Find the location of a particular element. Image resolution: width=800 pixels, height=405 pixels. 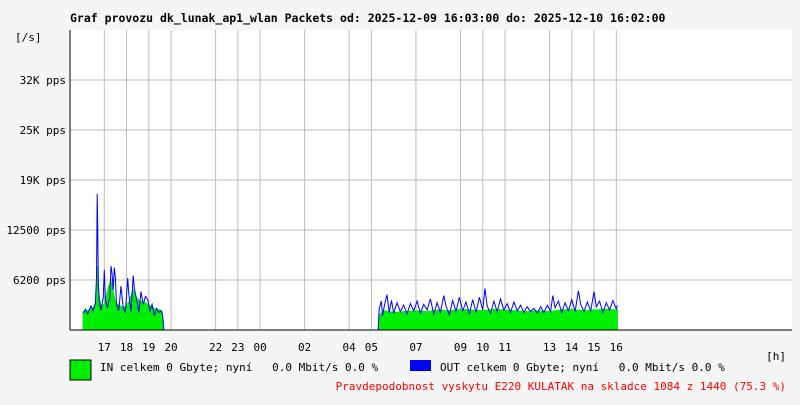

y-tick-label: 6200 pps is located at coordinates (39, 280).